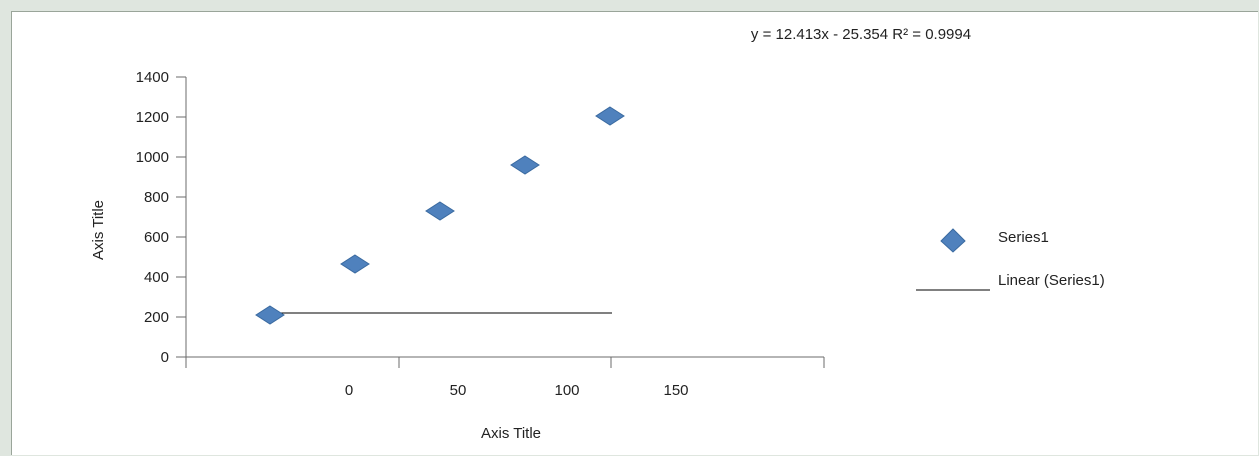 This screenshot has height=456, width=1259. Describe the element at coordinates (458, 390) in the screenshot. I see `x-tick-label: 50` at that location.